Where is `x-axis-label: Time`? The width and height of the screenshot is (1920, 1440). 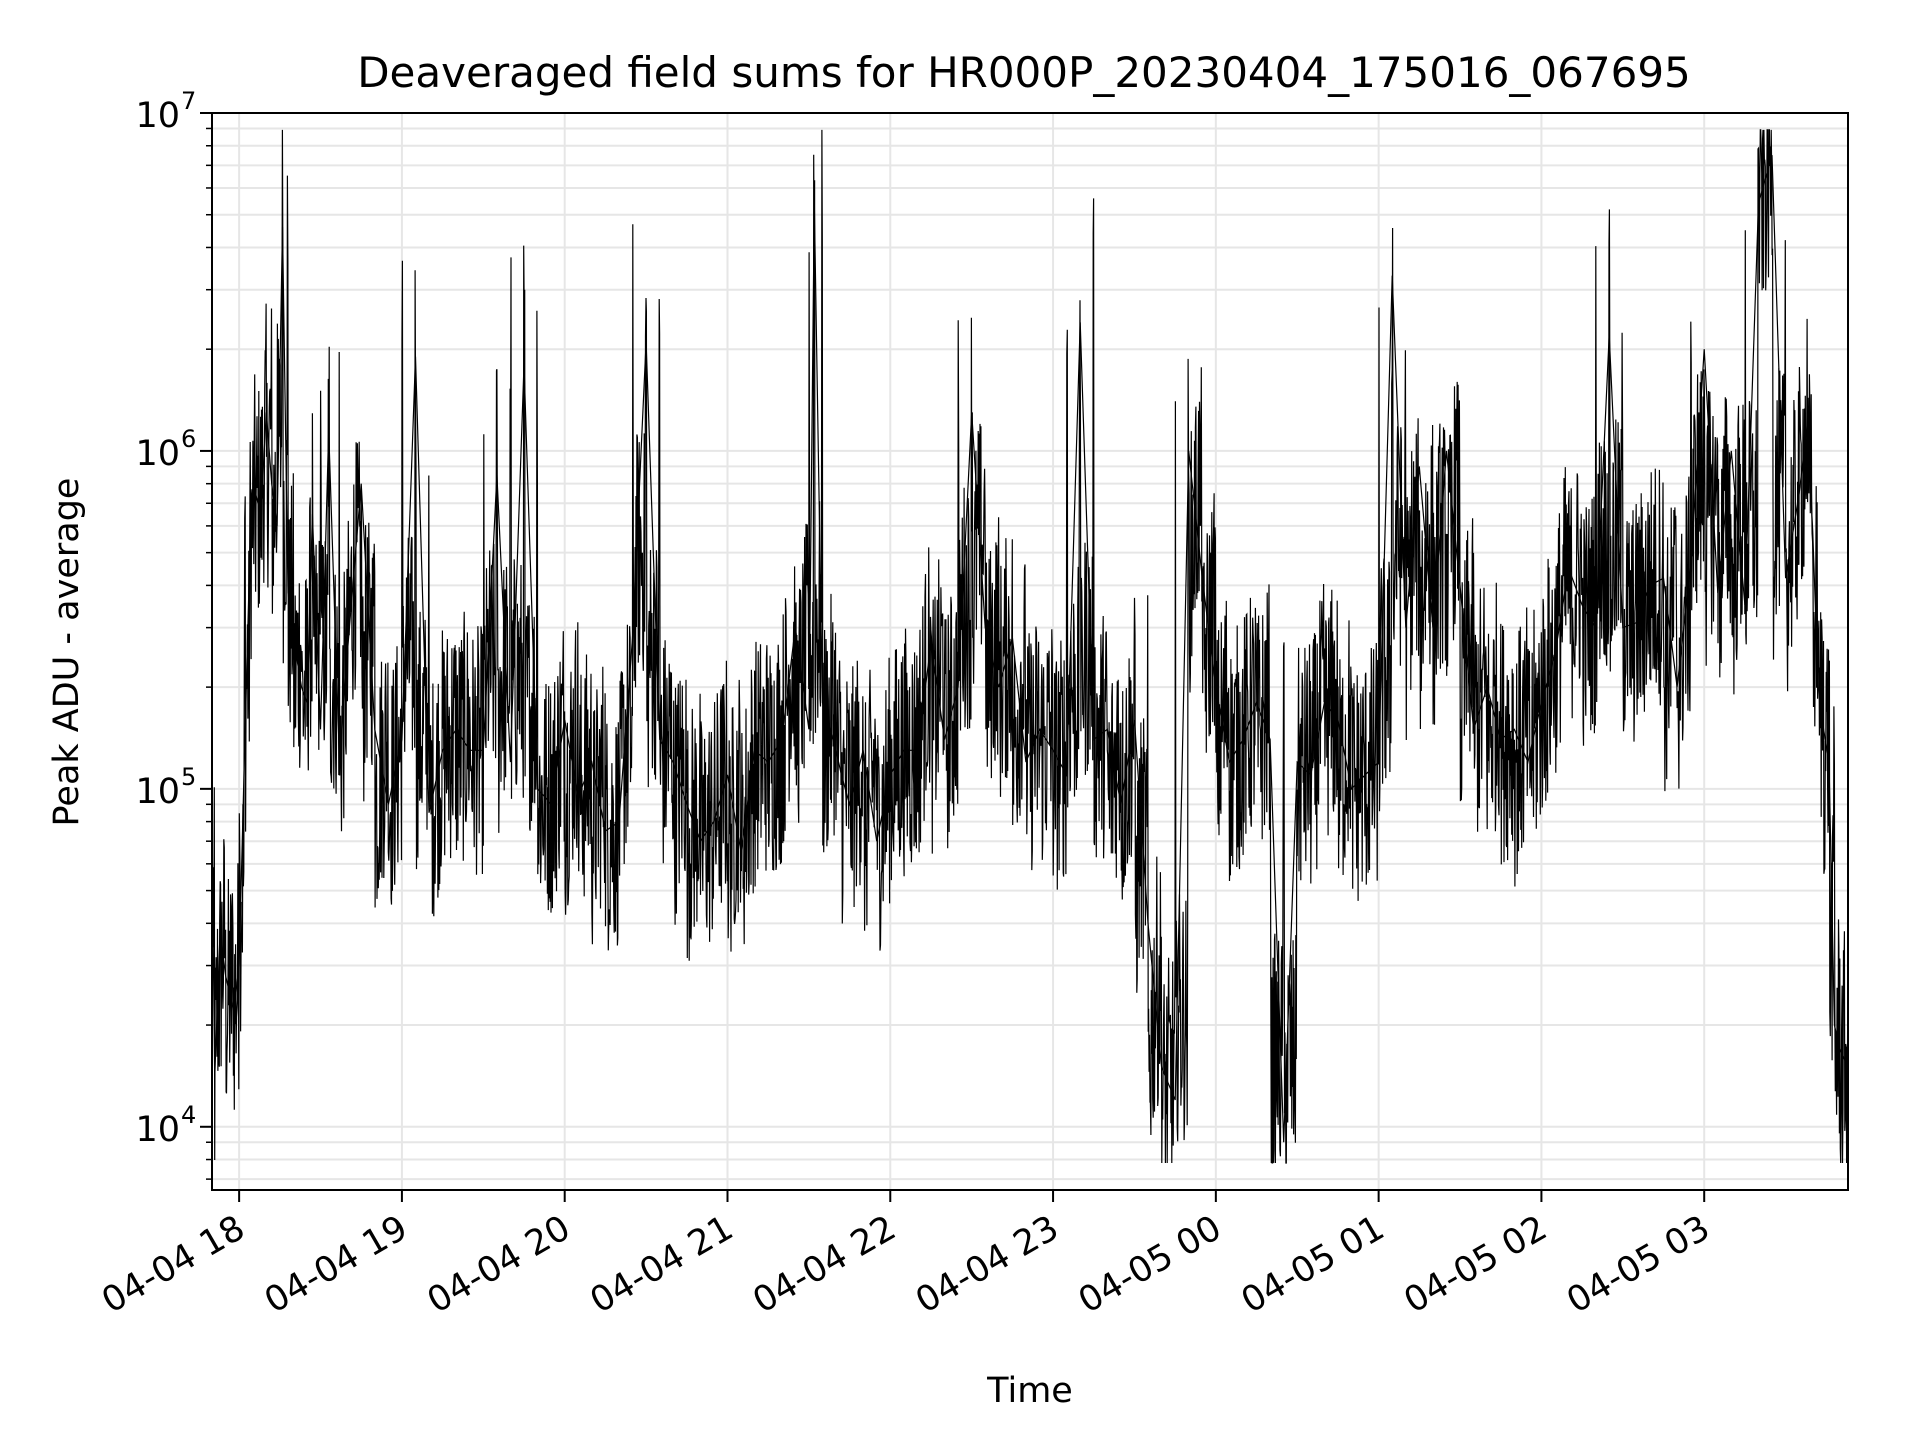
x-axis-label: Time is located at coordinates (1029, 1391).